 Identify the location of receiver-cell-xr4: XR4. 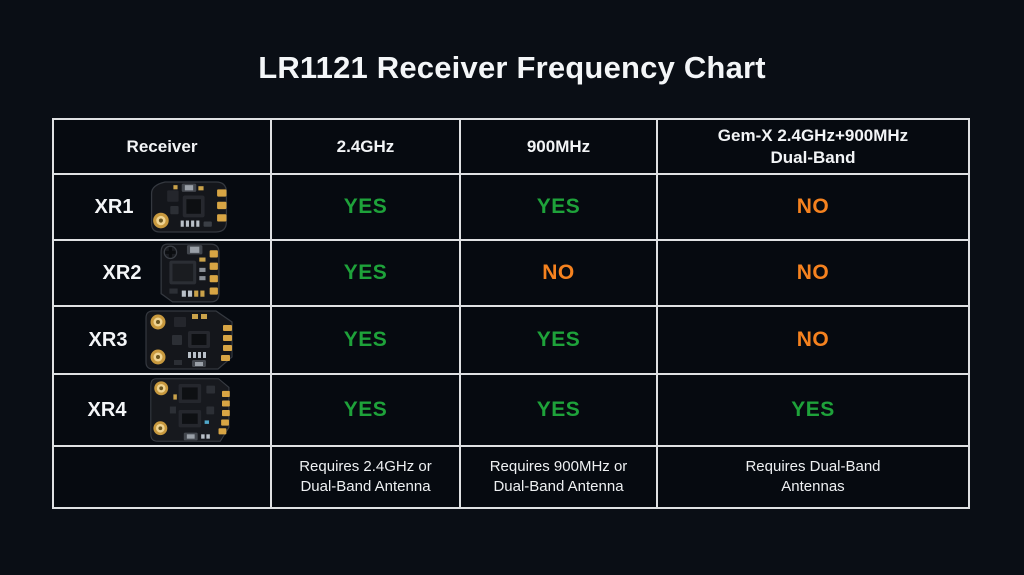
(162, 410).